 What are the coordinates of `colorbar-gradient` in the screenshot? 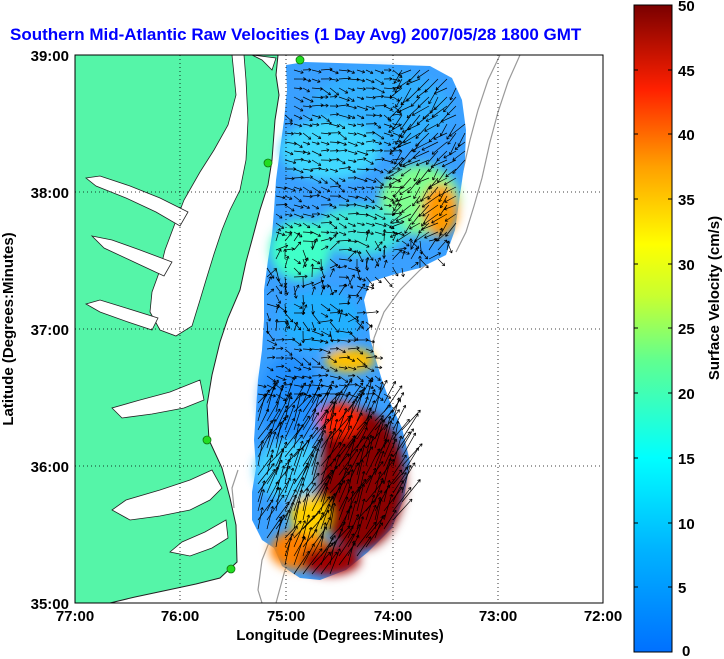 It's located at (653, 328).